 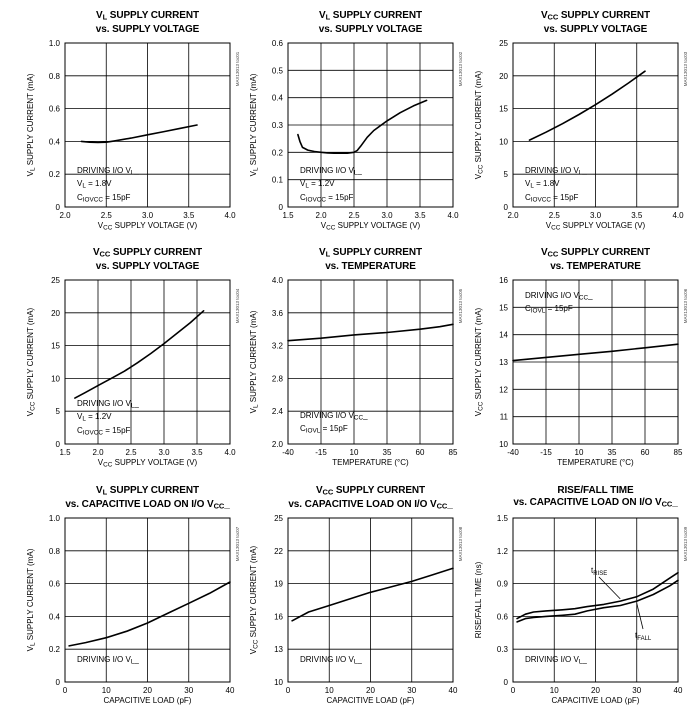 I want to click on plot-area: 0 0.1 0.2 0.3 0.4 0.5 0.6, so click(x=363, y=125).